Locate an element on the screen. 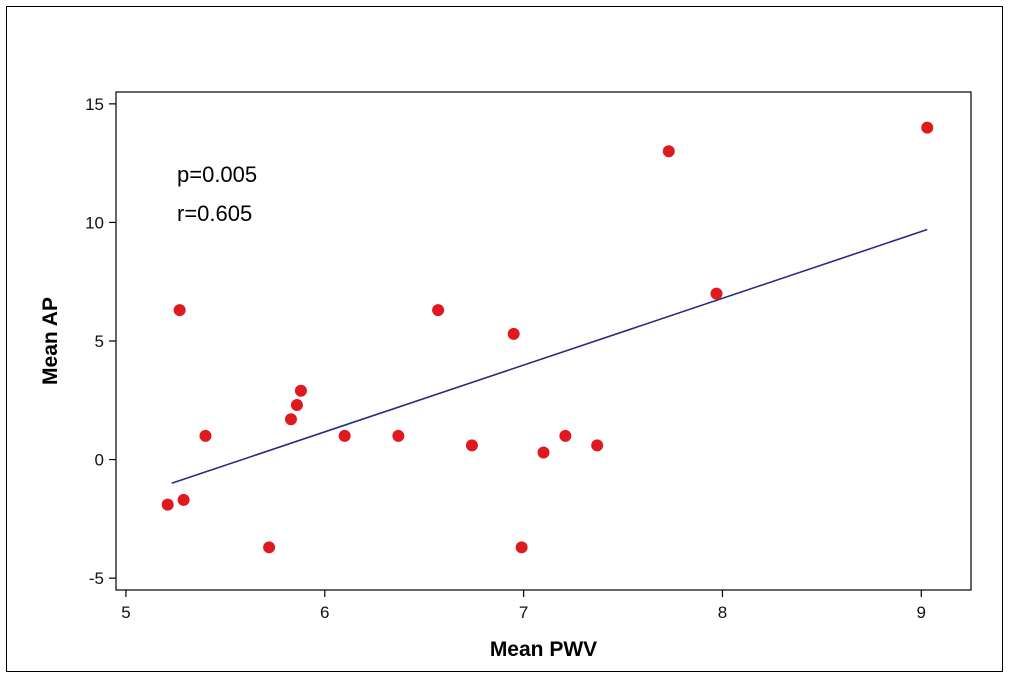 This screenshot has width=1011, height=677. y-tick-label: 5 is located at coordinates (99, 341).